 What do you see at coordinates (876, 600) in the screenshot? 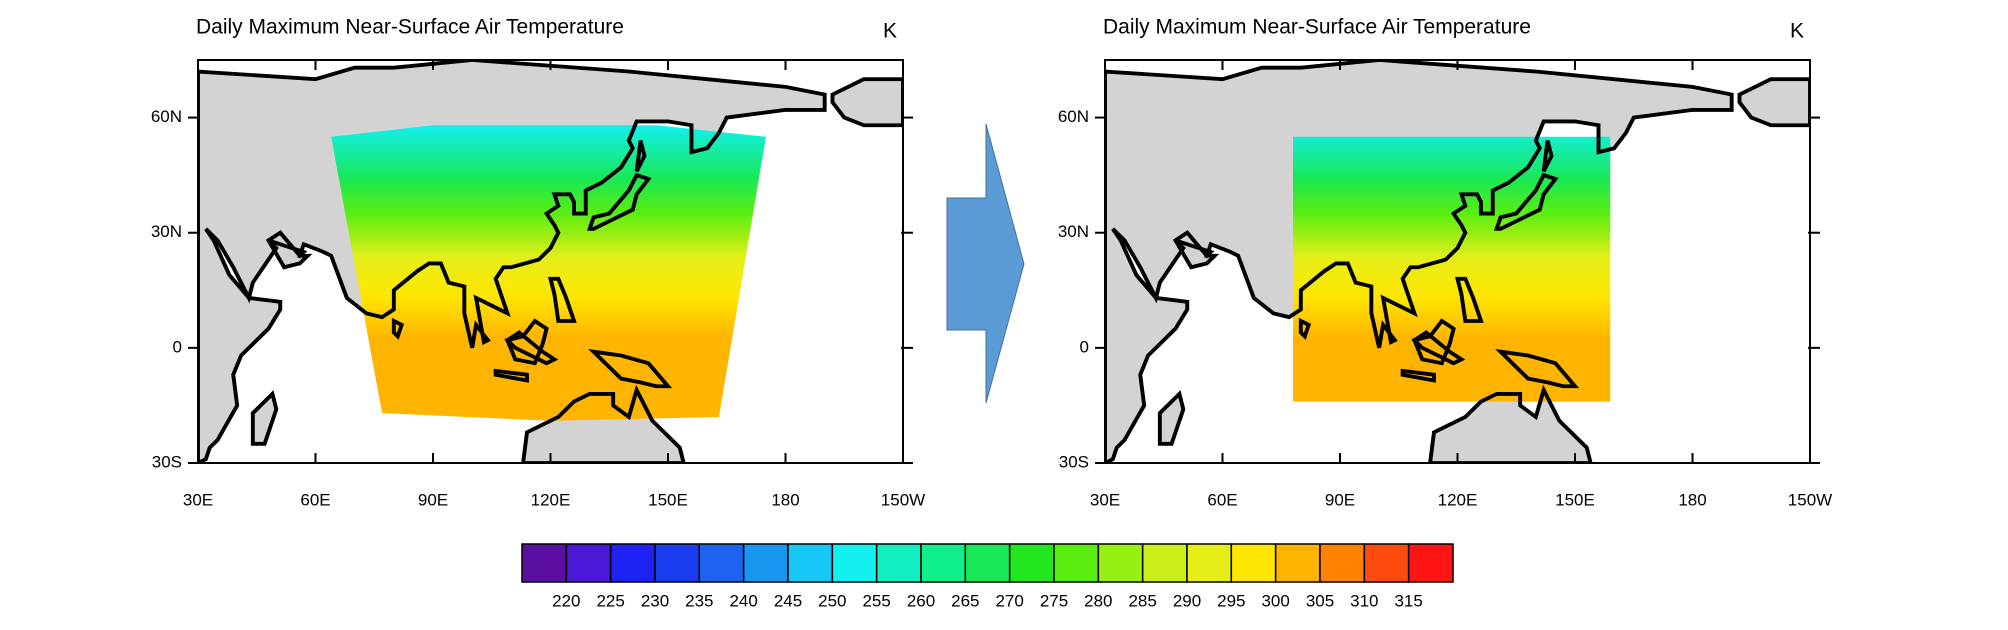
I see `colorbar-label: 255` at bounding box center [876, 600].